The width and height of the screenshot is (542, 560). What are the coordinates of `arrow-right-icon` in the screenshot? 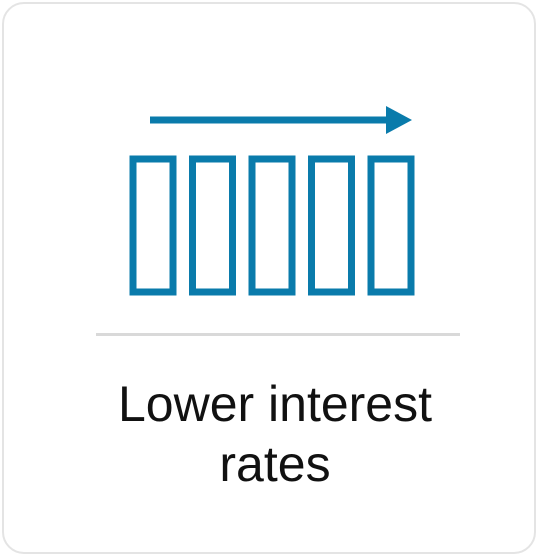 It's located at (281, 120).